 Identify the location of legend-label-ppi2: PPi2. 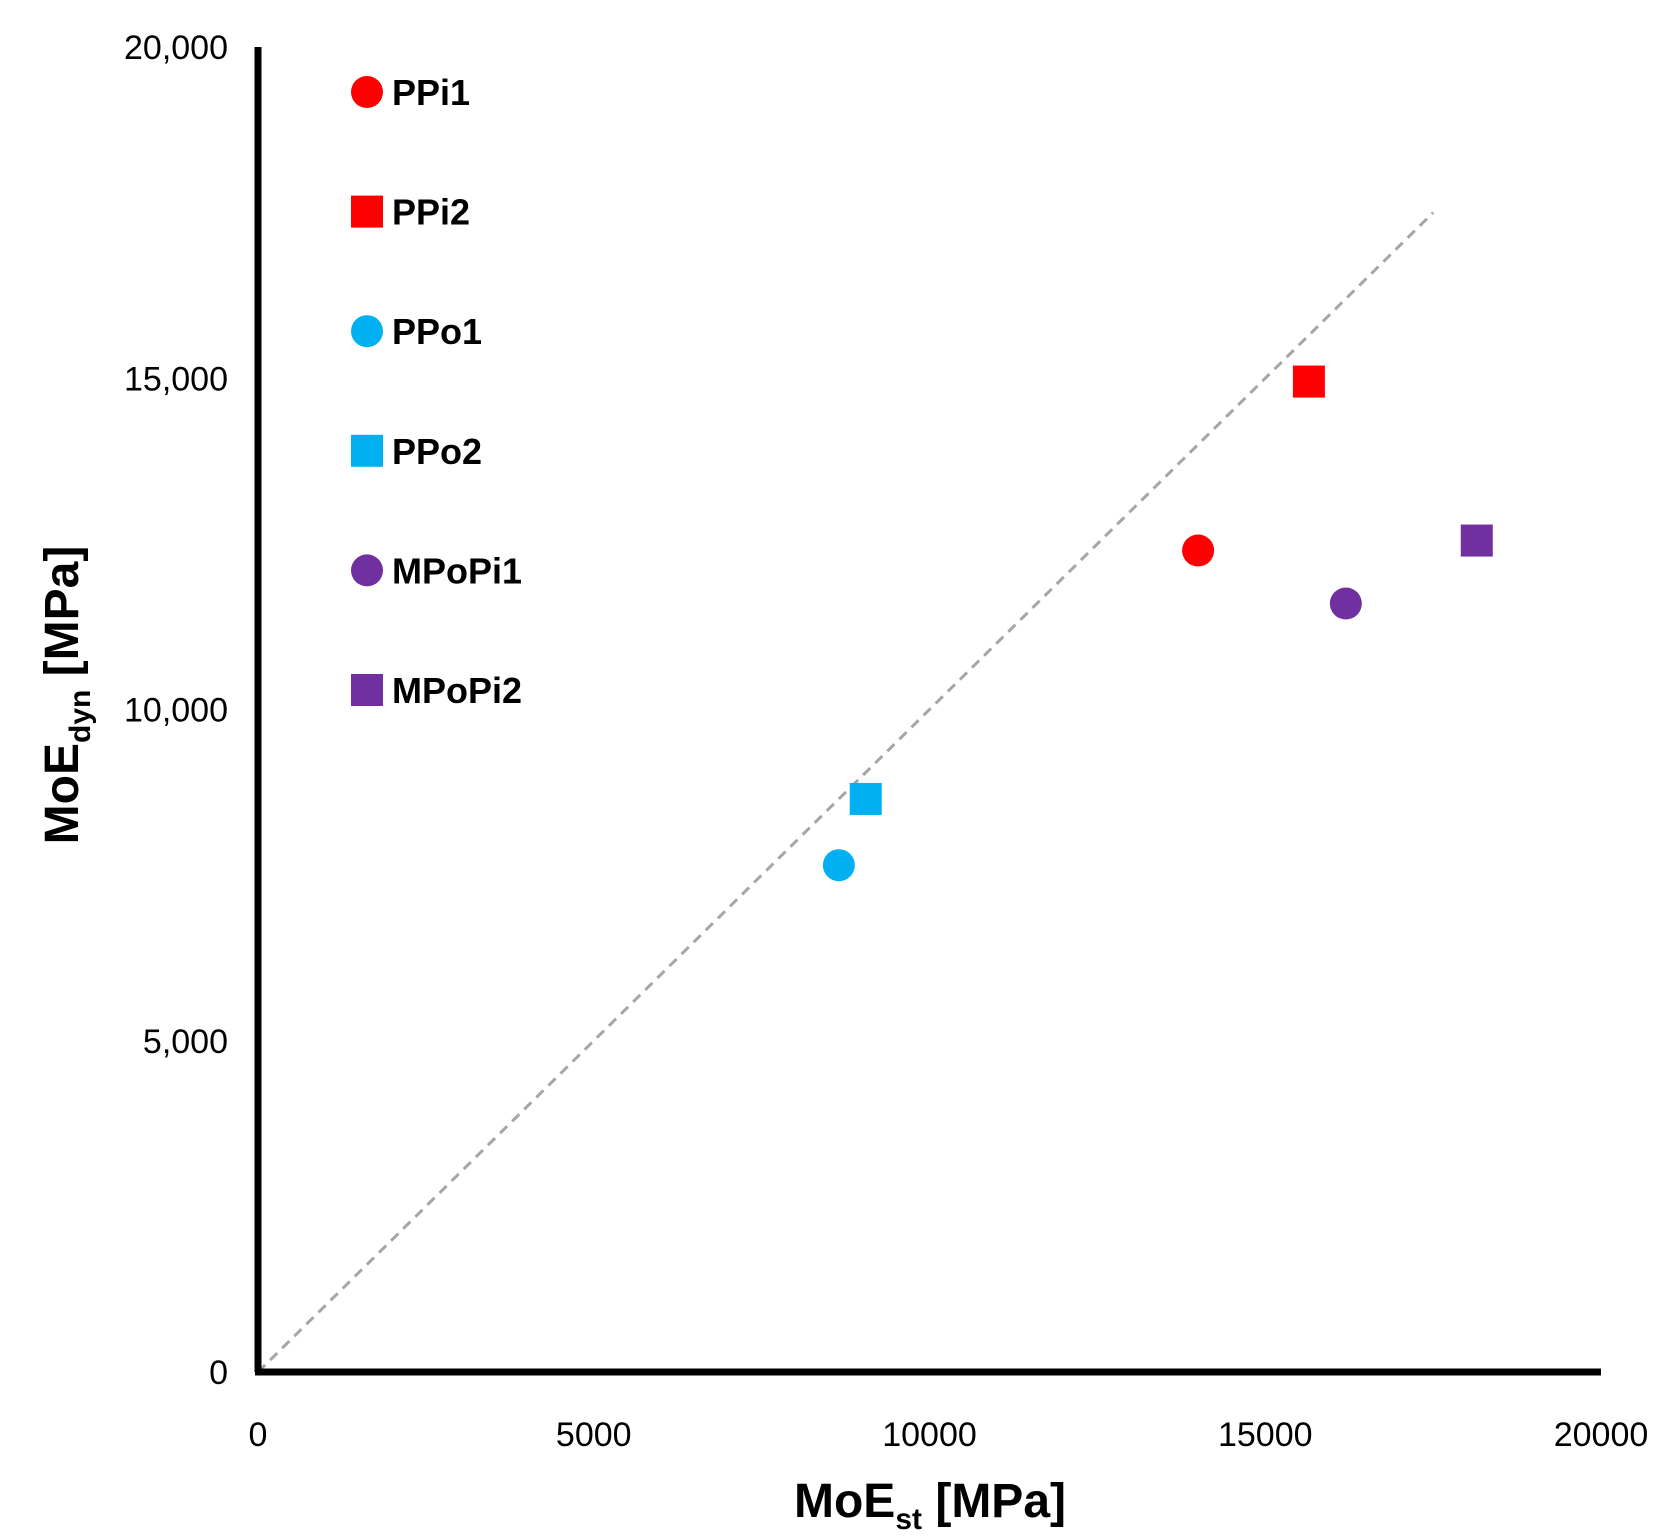
(431, 212).